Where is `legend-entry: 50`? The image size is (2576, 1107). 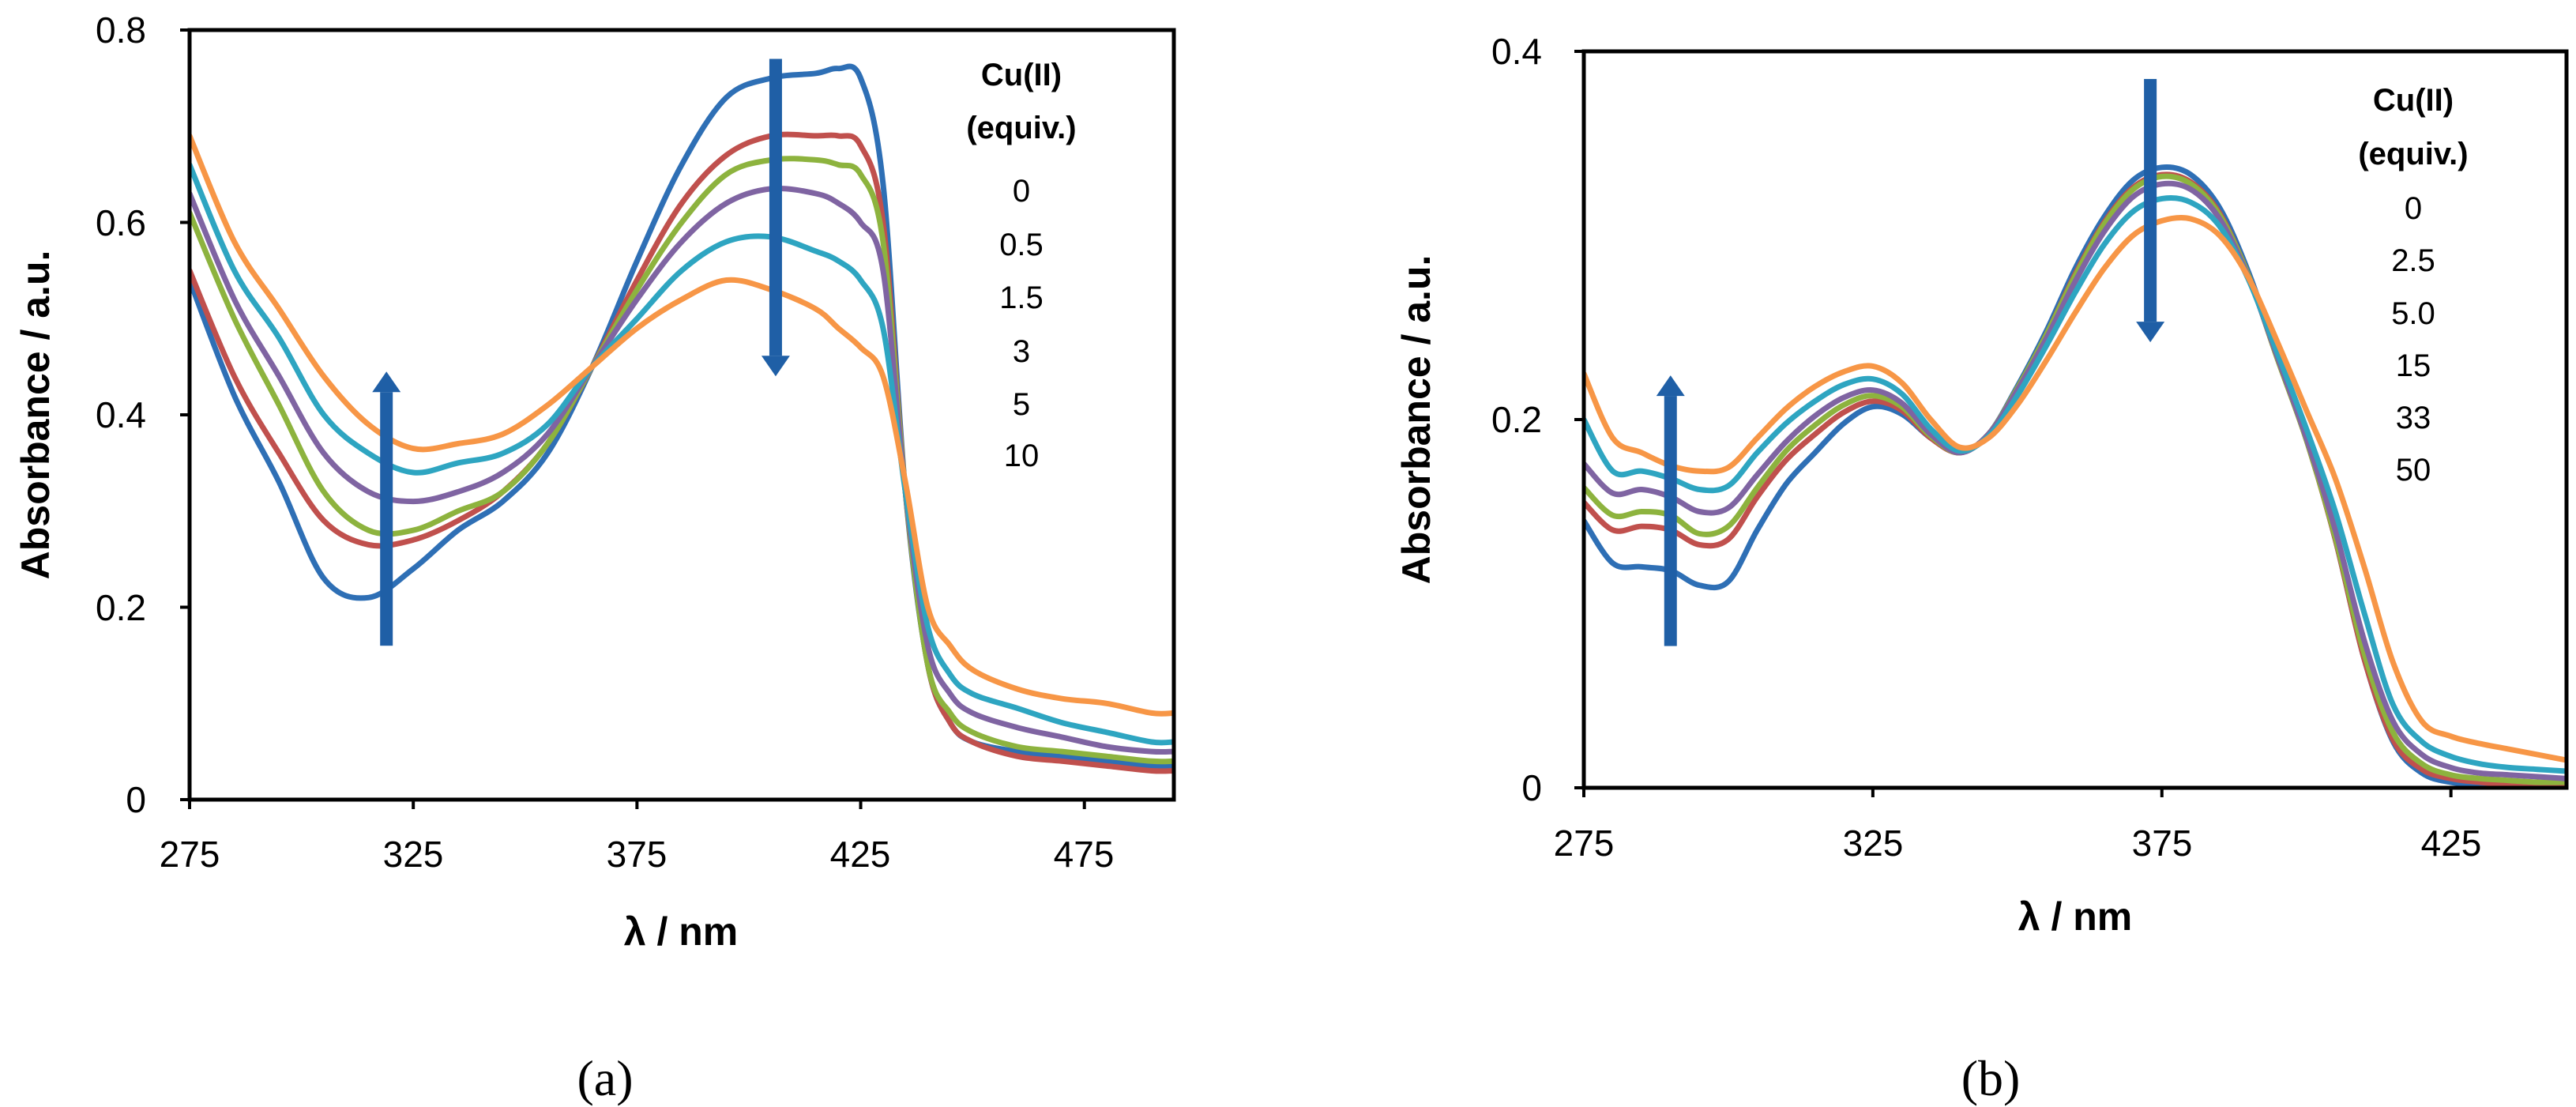
legend-entry: 50 is located at coordinates (2413, 470).